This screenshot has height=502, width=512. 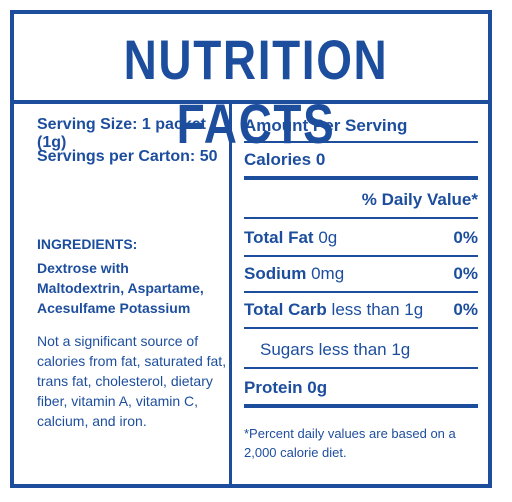 I want to click on calories-value: 0, so click(x=320, y=159).